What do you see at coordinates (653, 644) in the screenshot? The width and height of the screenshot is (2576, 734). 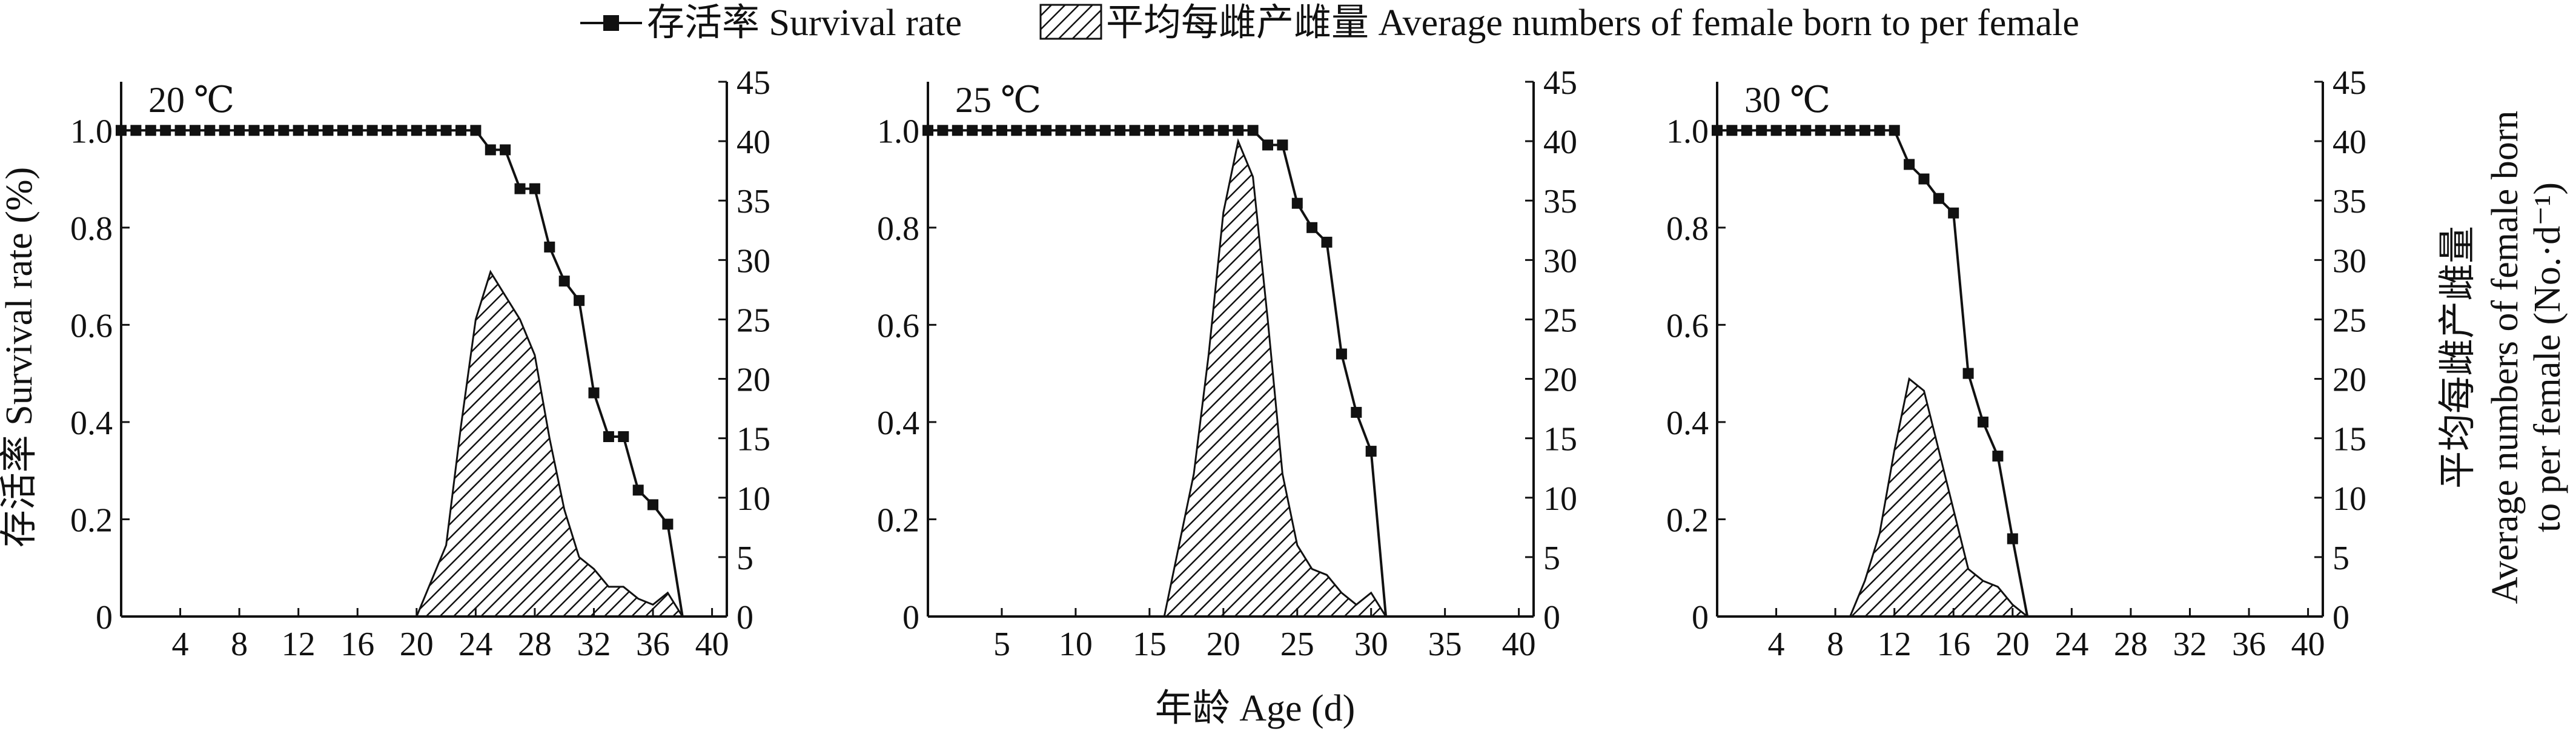 I see `x-tick-label: 36` at bounding box center [653, 644].